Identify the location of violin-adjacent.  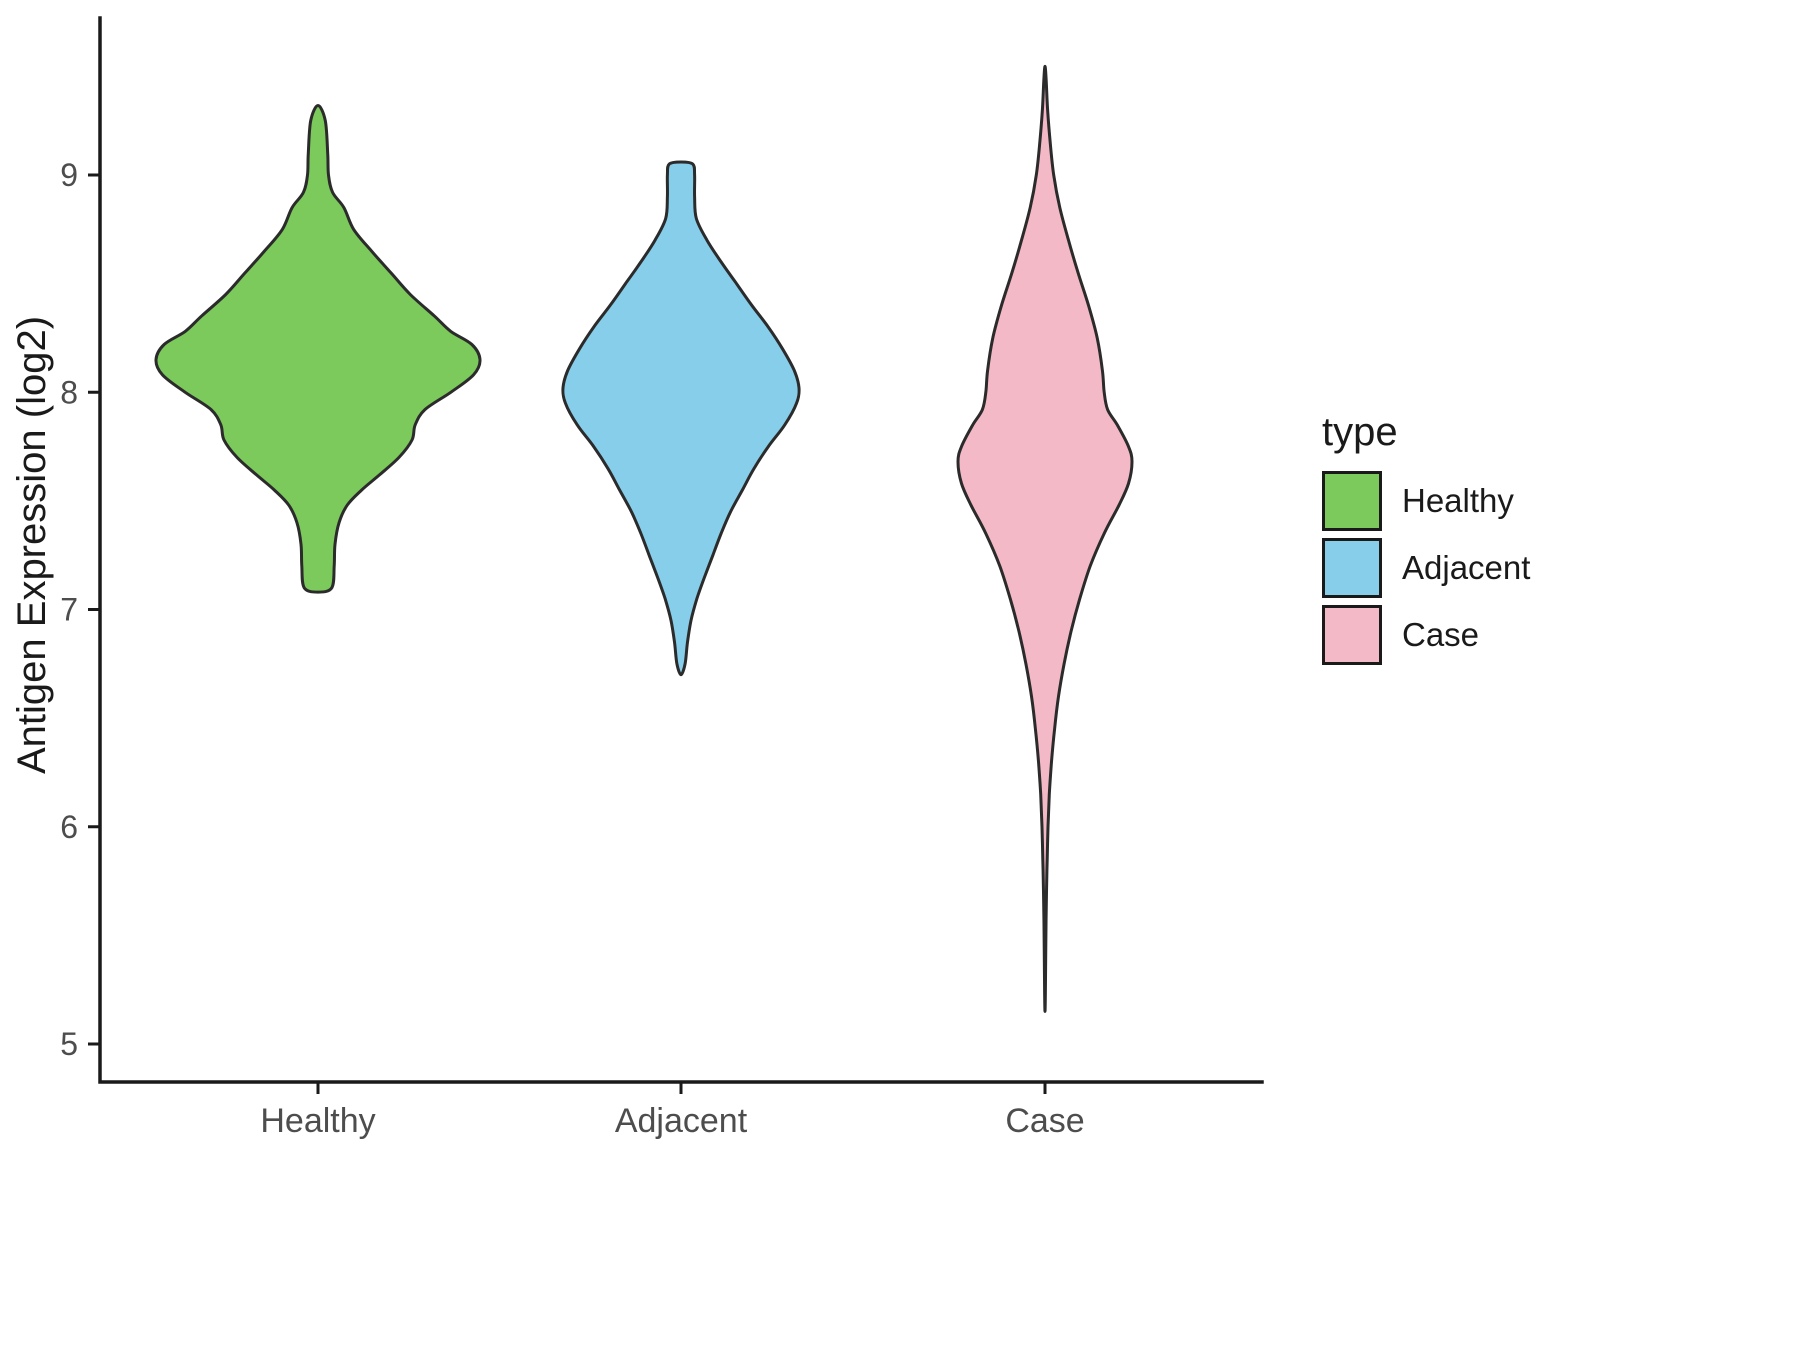
(681, 418).